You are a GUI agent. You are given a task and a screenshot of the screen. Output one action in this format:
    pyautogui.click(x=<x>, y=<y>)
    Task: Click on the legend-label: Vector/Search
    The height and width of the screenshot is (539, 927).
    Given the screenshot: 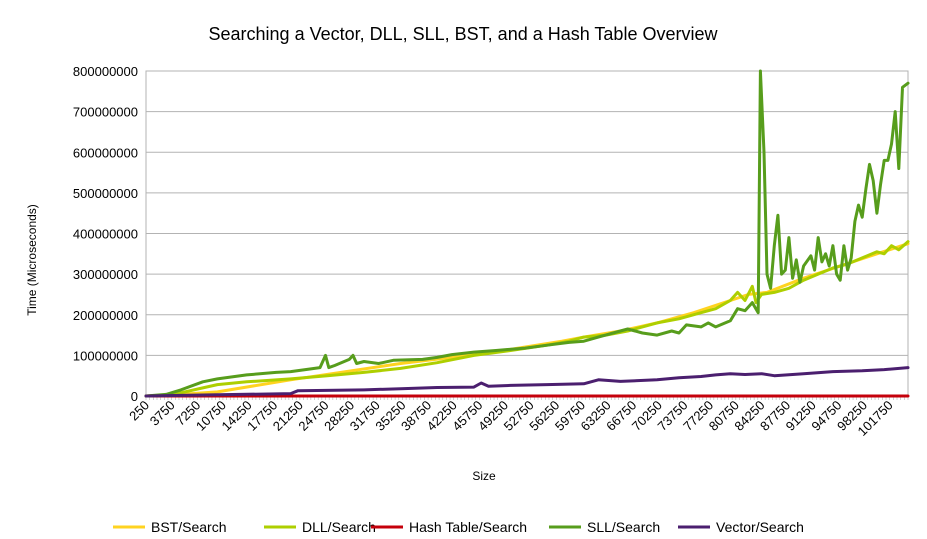 What is the action you would take?
    pyautogui.click(x=760, y=527)
    